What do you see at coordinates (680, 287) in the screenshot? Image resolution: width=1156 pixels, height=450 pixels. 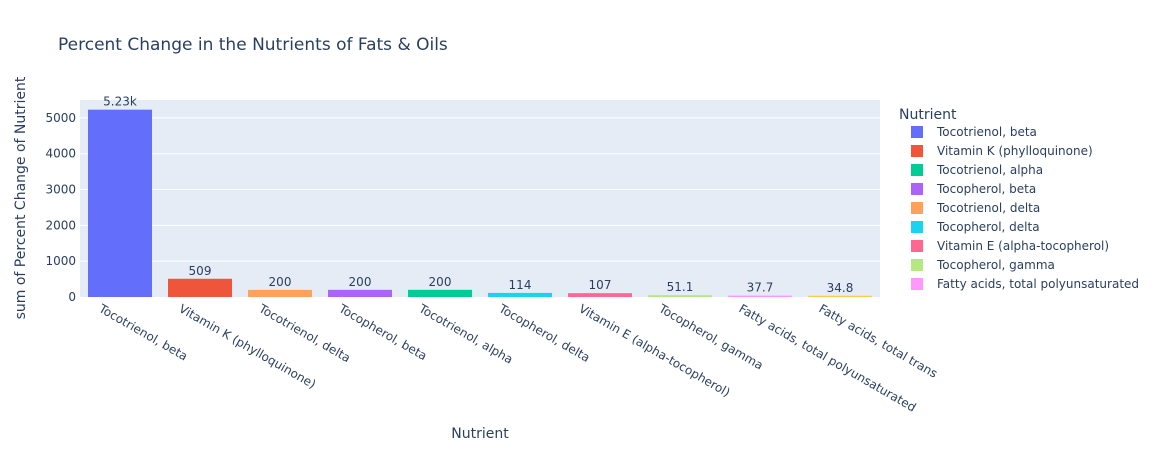 I see `data-label: 51.1` at bounding box center [680, 287].